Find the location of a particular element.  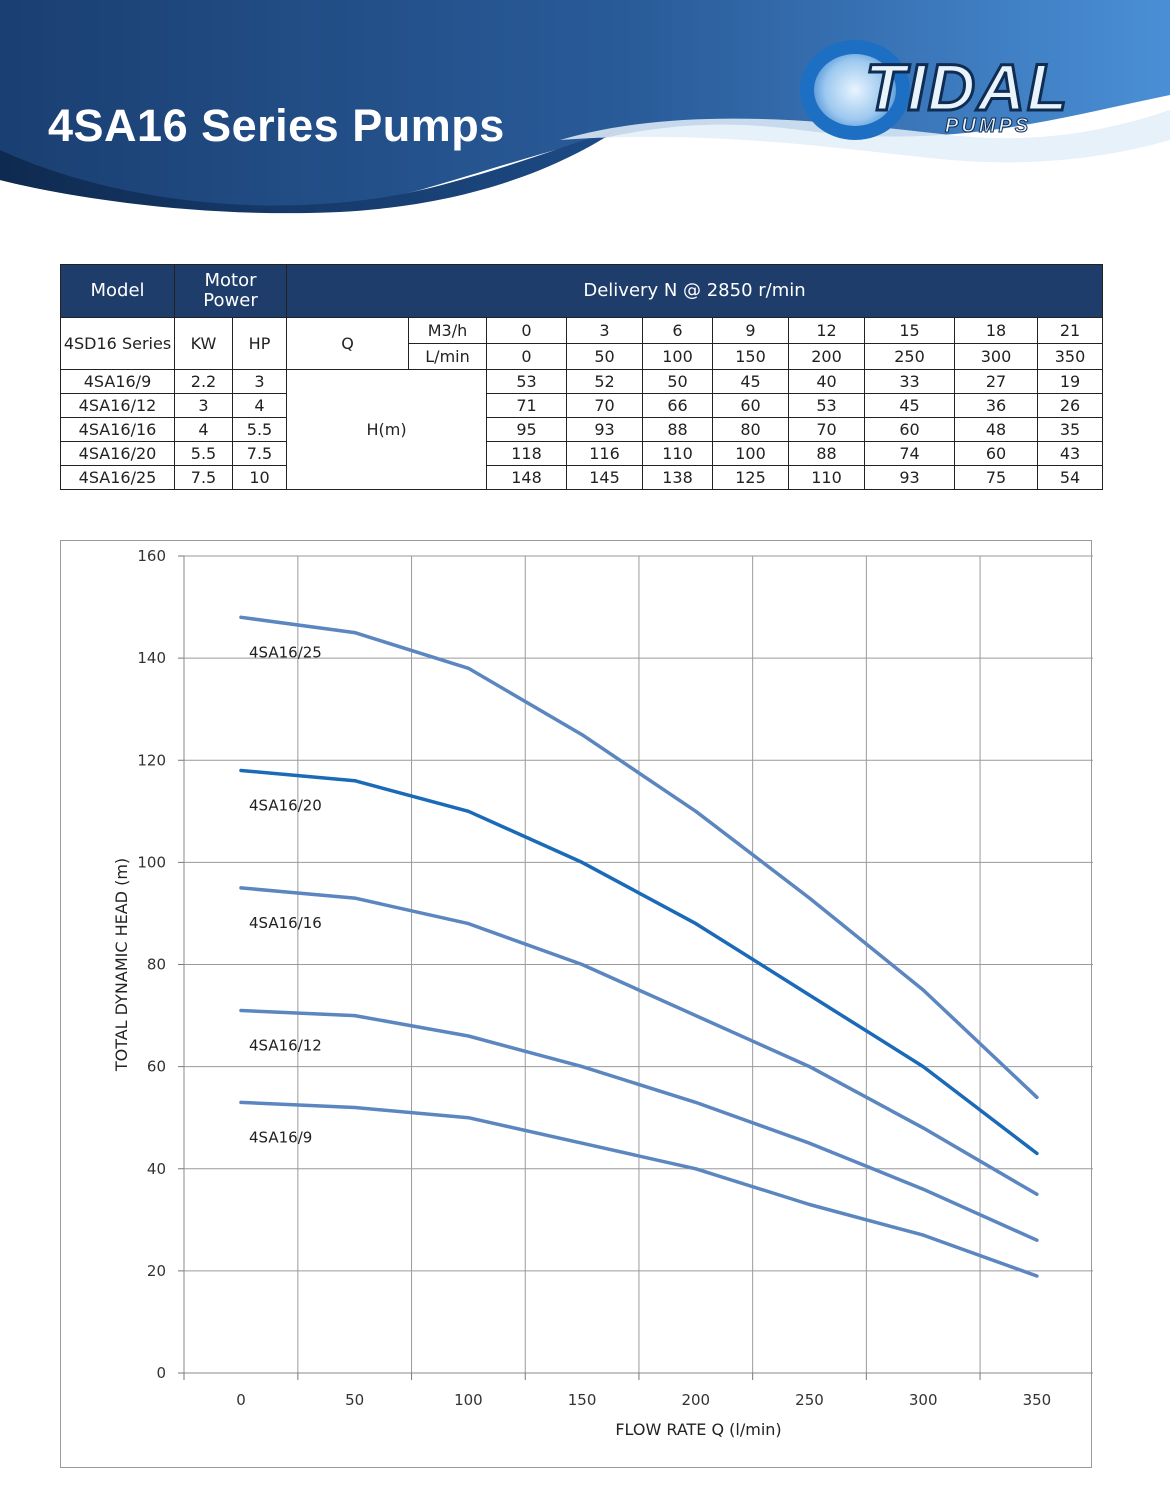

y-tick-label: 40 is located at coordinates (156, 1169).